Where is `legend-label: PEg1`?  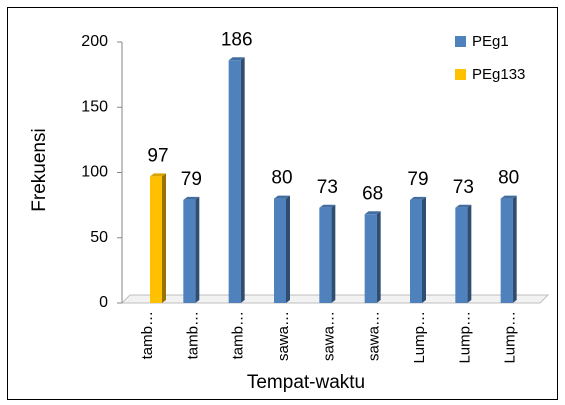
legend-label: PEg1 is located at coordinates (490, 41).